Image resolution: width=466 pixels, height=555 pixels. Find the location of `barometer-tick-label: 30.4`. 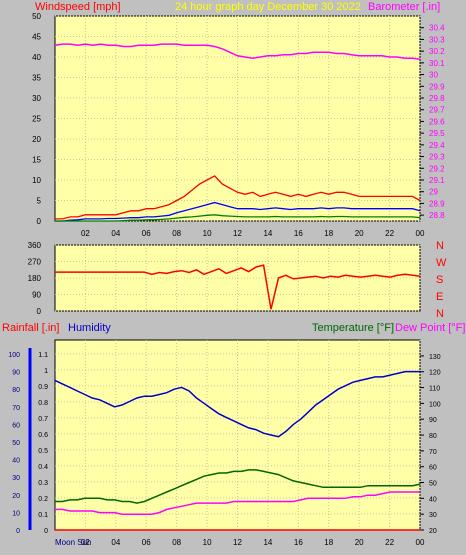

barometer-tick-label: 30.4 is located at coordinates (437, 28).